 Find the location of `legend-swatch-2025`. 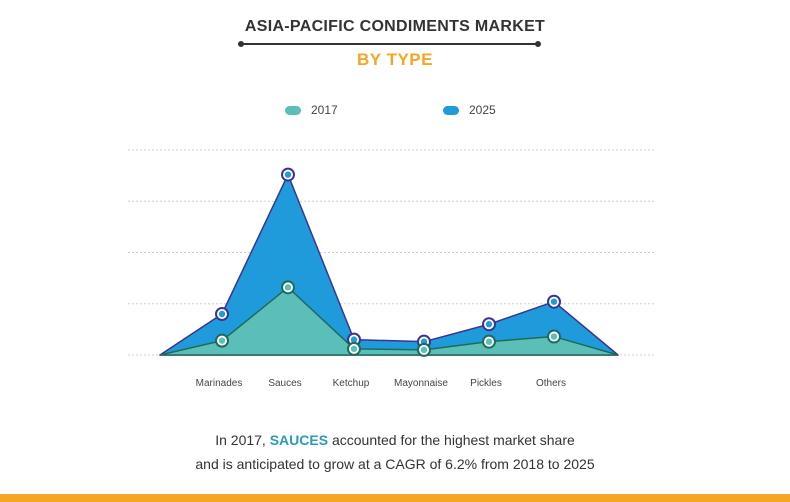

legend-swatch-2025 is located at coordinates (451, 110).